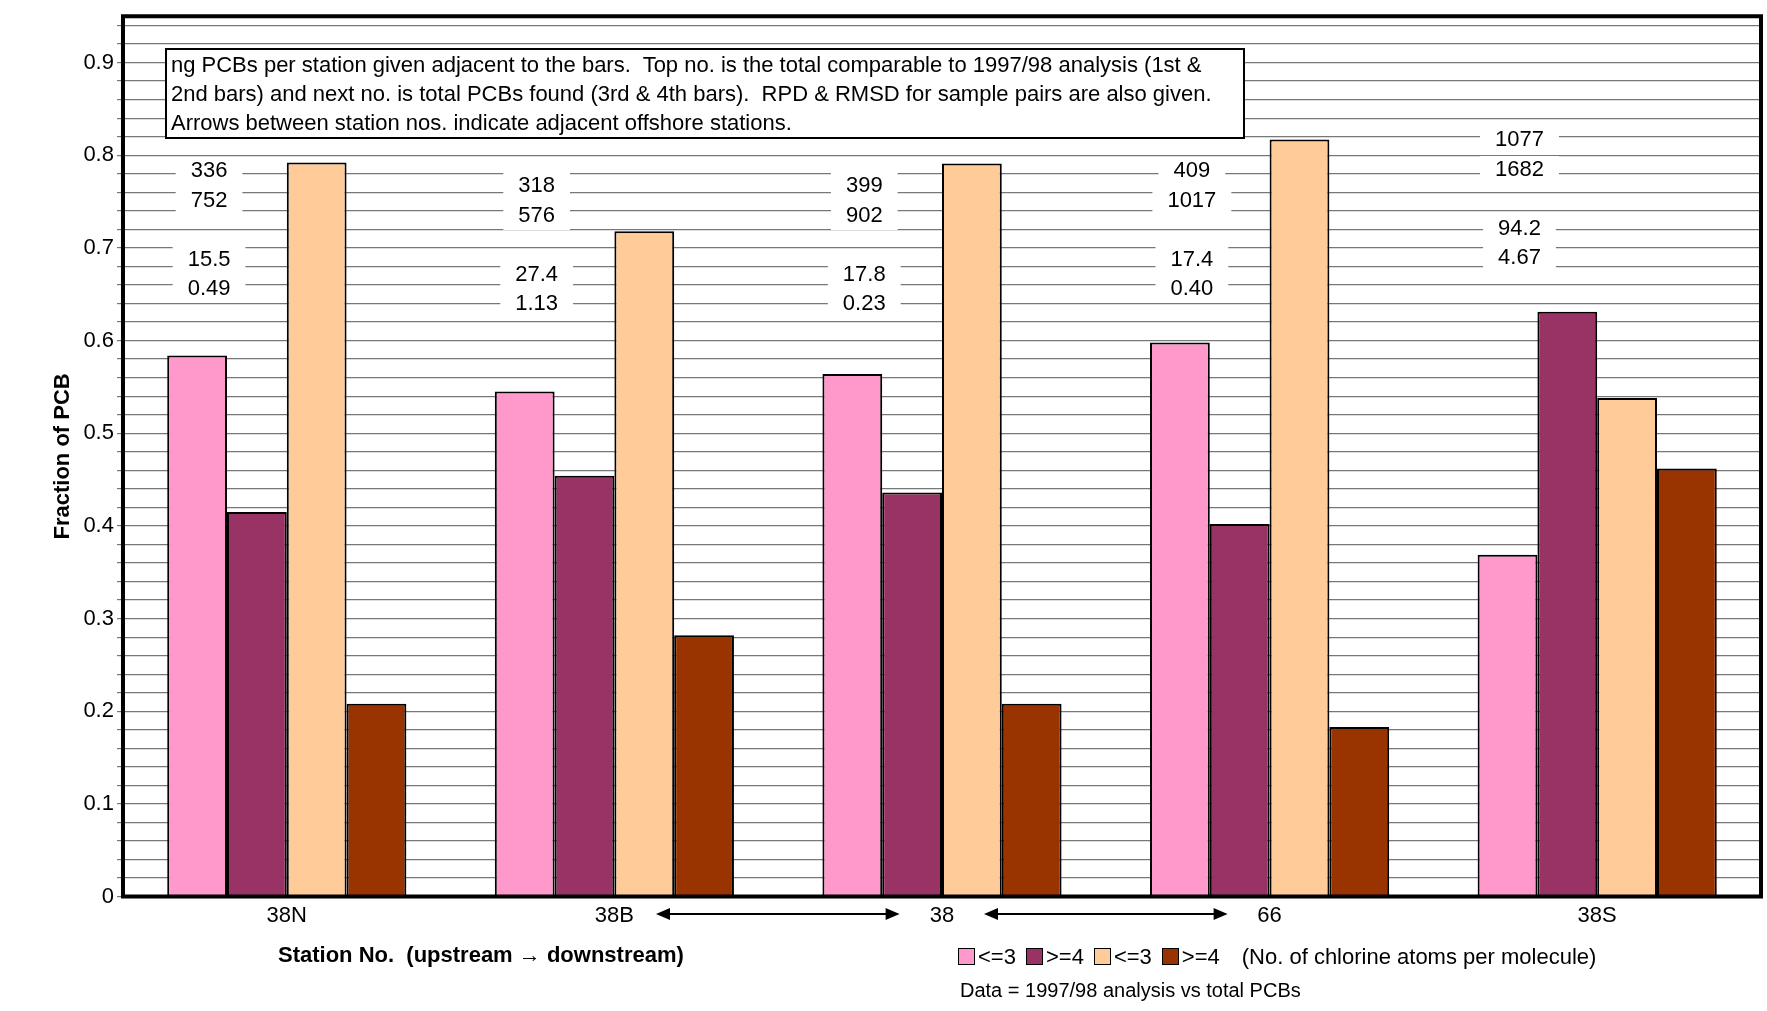 Image resolution: width=1767 pixels, height=1011 pixels. What do you see at coordinates (1519, 139) in the screenshot?
I see `annotation: 1077` at bounding box center [1519, 139].